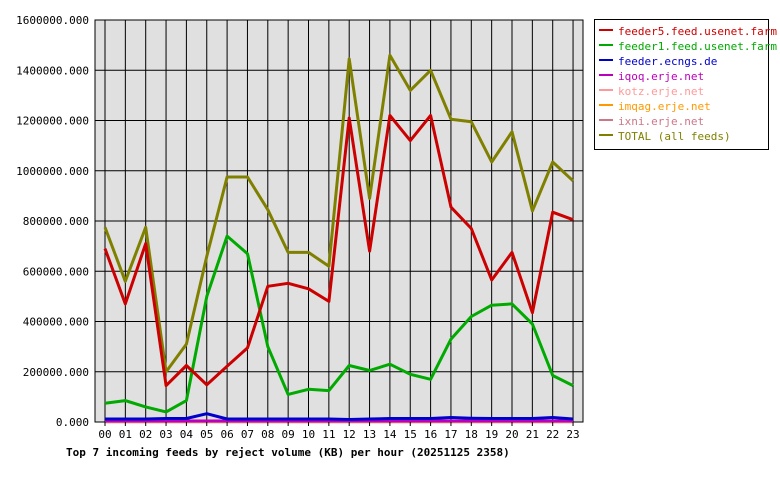 This screenshot has height=480, width=780. Describe the element at coordinates (56, 271) in the screenshot. I see `y-tick-label: 600000.000` at that location.